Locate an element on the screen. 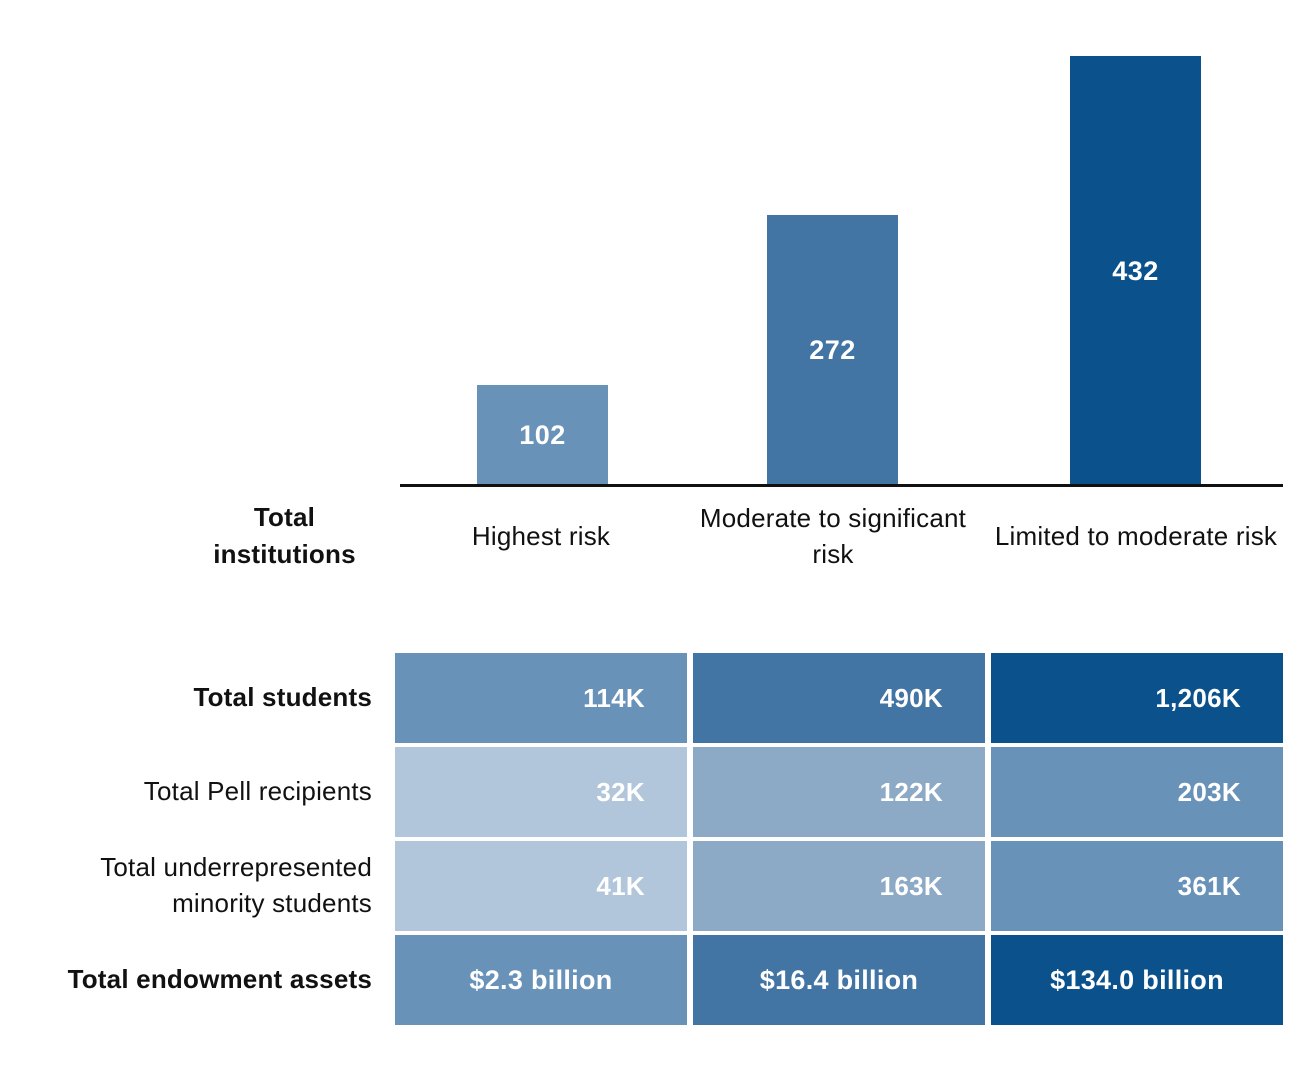  row-label-total-endowment-assets: Total endowment assets is located at coordinates (219, 979).